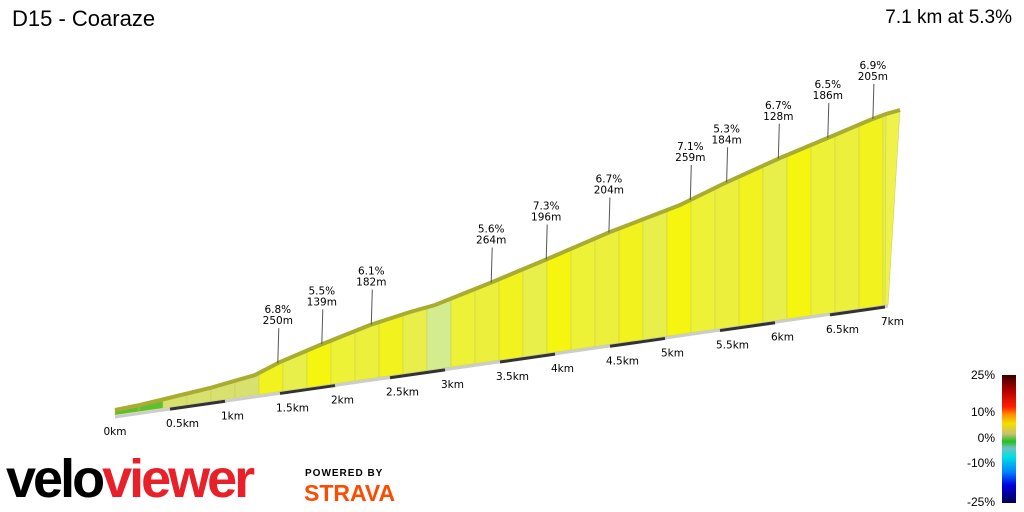 The height and width of the screenshot is (512, 1024). I want to click on segment-length-label: 139m, so click(322, 302).